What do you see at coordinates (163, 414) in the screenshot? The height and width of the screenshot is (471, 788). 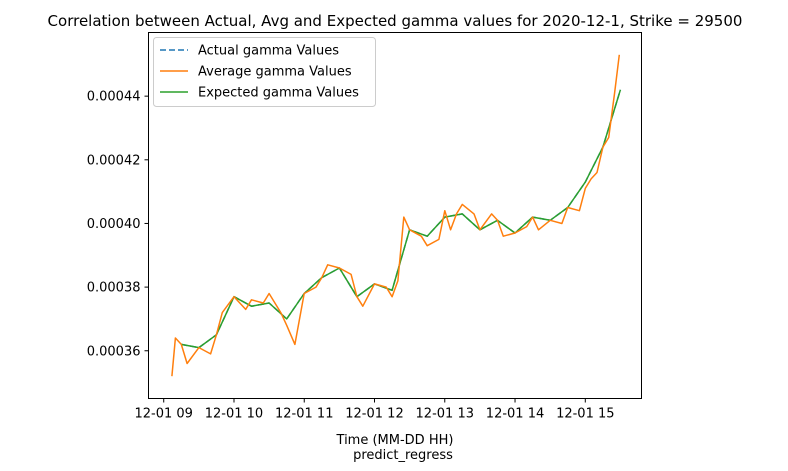 I see `x-tick-label: 12-01 09` at bounding box center [163, 414].